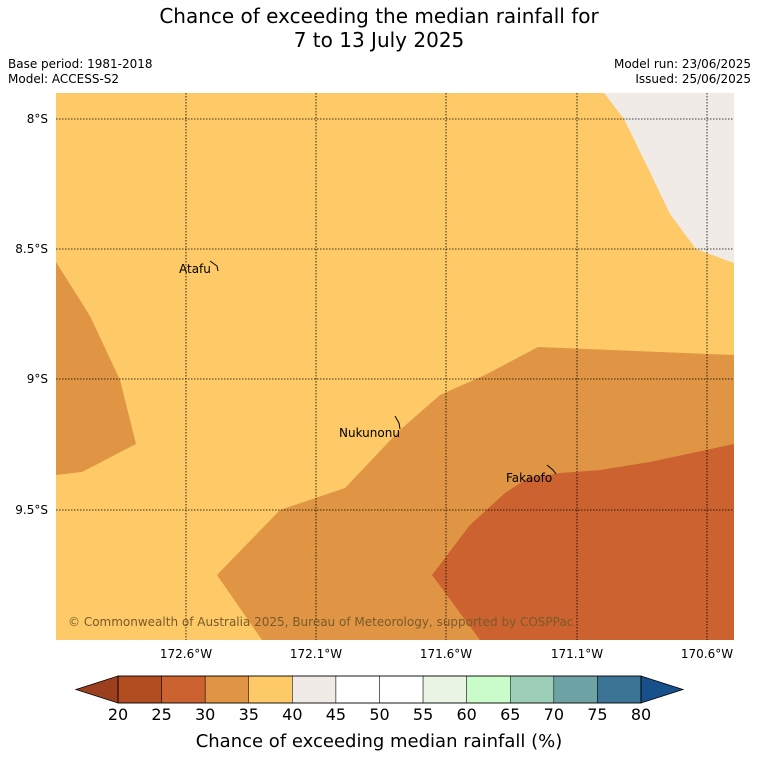 Image resolution: width=758 pixels, height=781 pixels. What do you see at coordinates (641, 714) in the screenshot?
I see `colorbar-tick-label: 80` at bounding box center [641, 714].